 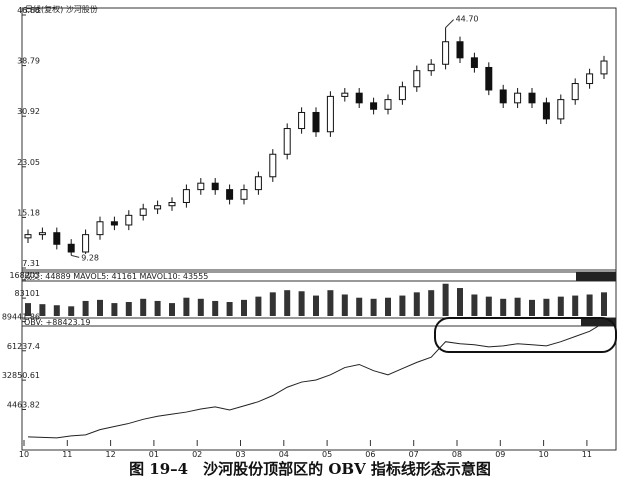 I want to click on annotation: 9.28, so click(x=90, y=257).